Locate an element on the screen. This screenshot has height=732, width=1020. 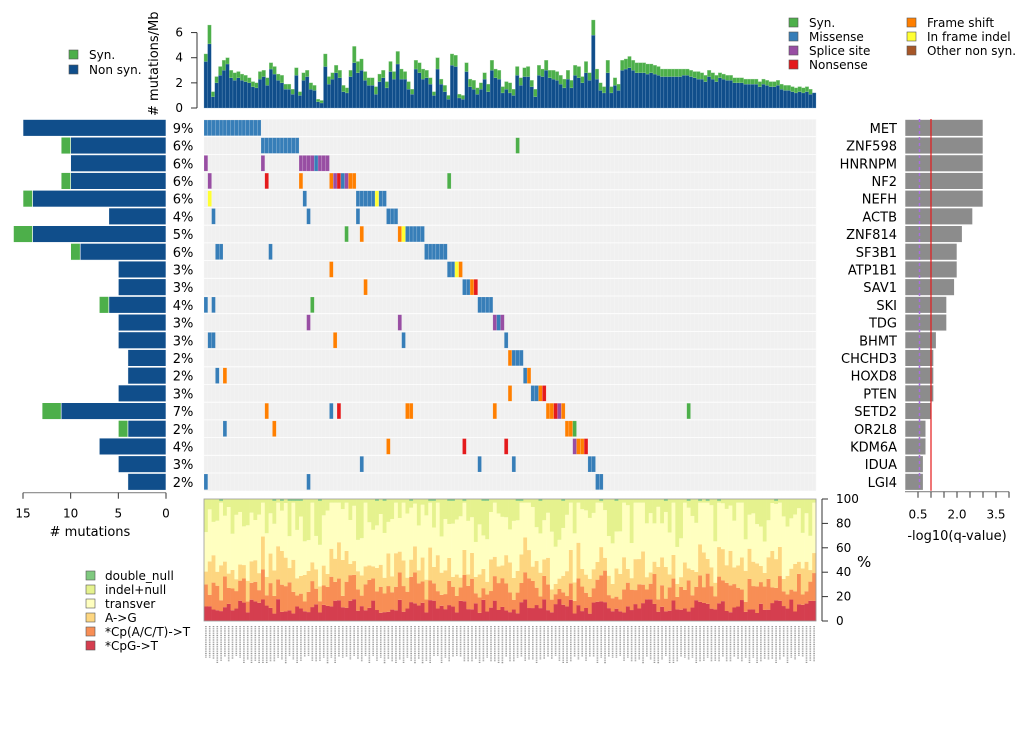
qvalue-bar is located at coordinates (919, 375).